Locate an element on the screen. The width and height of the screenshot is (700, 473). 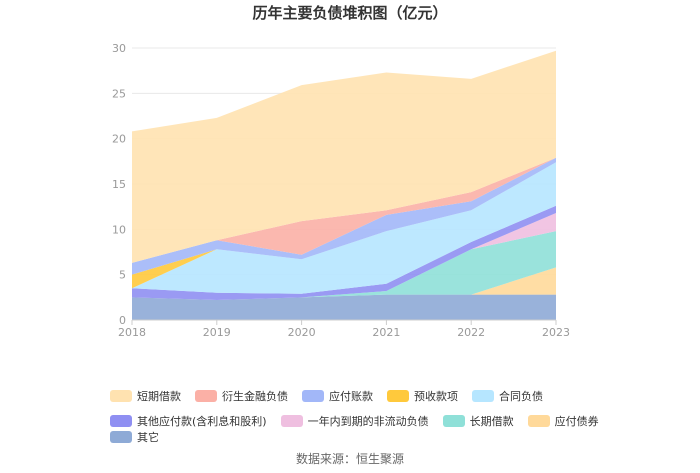
legend-item: 应付债券 is located at coordinates (563, 421).